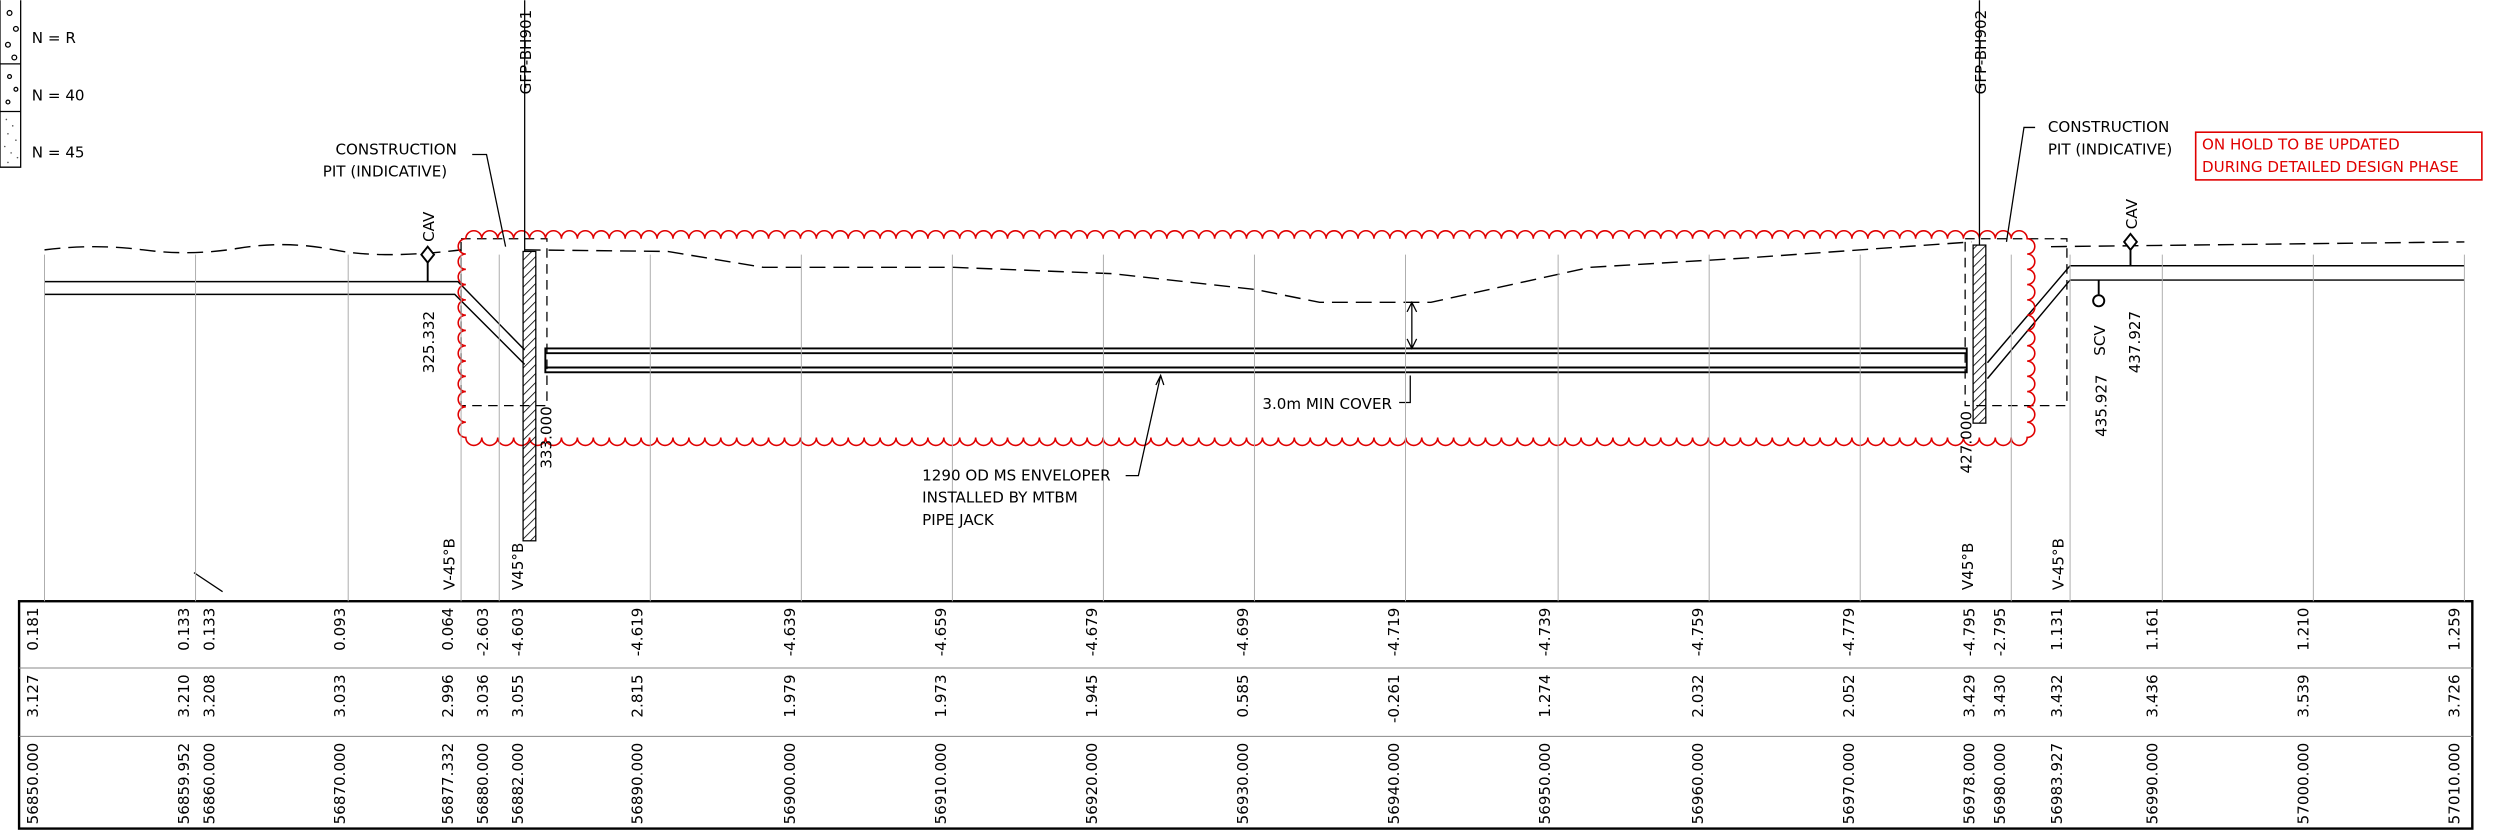  What do you see at coordinates (11, 84) in the screenshot?
I see `legend-column` at bounding box center [11, 84].